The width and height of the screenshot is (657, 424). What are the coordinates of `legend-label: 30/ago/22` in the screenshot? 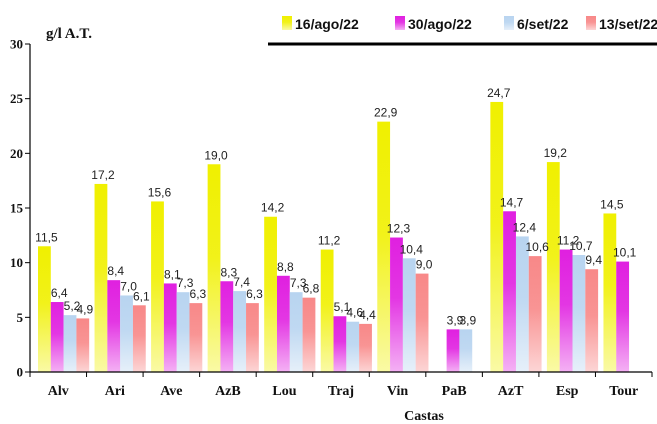 It's located at (440, 24).